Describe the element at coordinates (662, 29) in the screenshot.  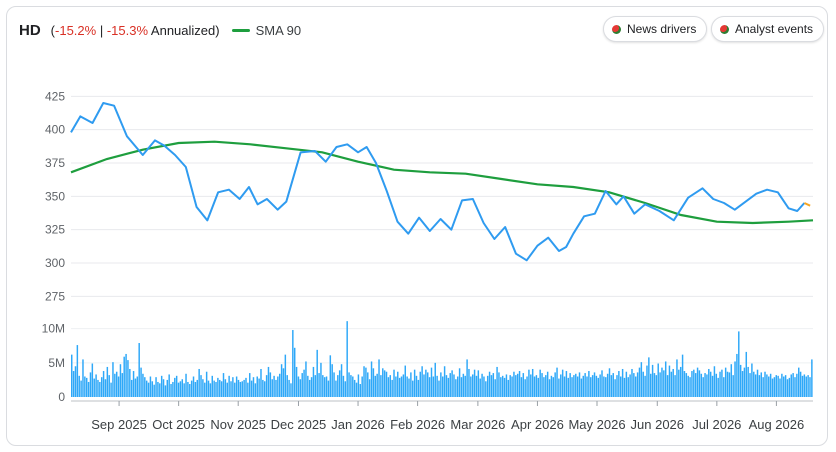
I see `news-drivers-label: News drivers` at that location.